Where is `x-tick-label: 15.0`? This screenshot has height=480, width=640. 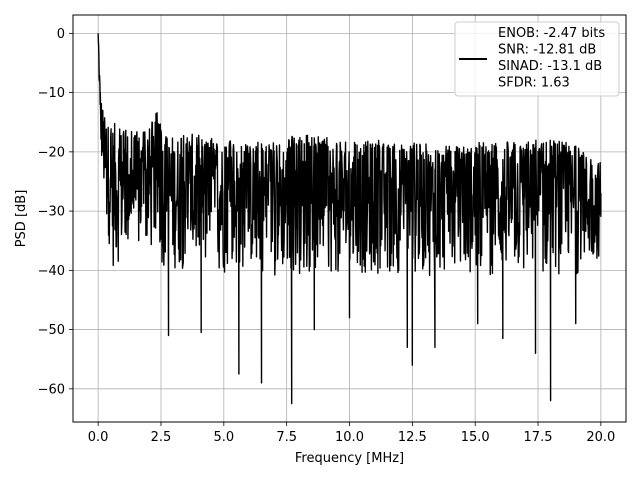 x-tick-label: 15.0 is located at coordinates (475, 437).